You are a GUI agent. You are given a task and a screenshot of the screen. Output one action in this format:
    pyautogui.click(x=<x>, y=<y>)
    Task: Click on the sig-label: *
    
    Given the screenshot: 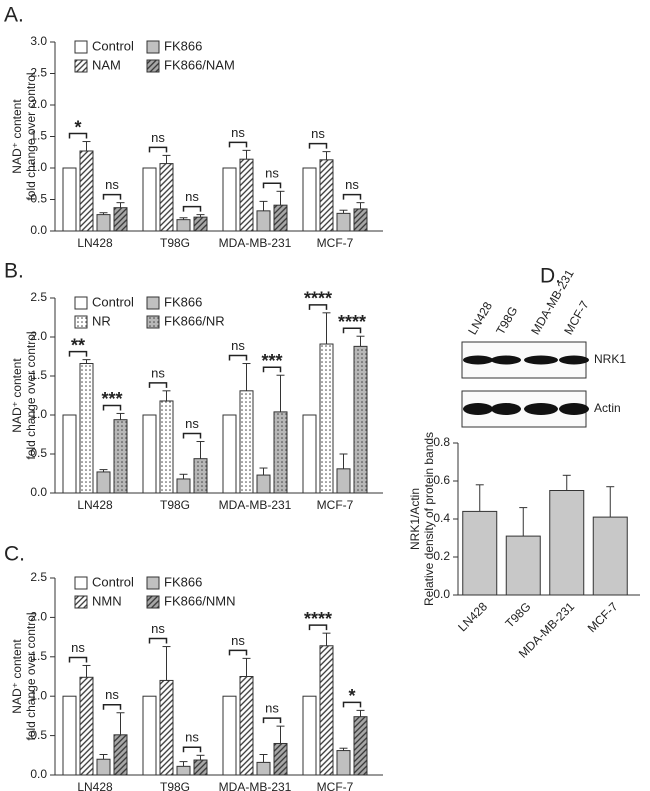 What is the action you would take?
    pyautogui.click(x=351, y=696)
    